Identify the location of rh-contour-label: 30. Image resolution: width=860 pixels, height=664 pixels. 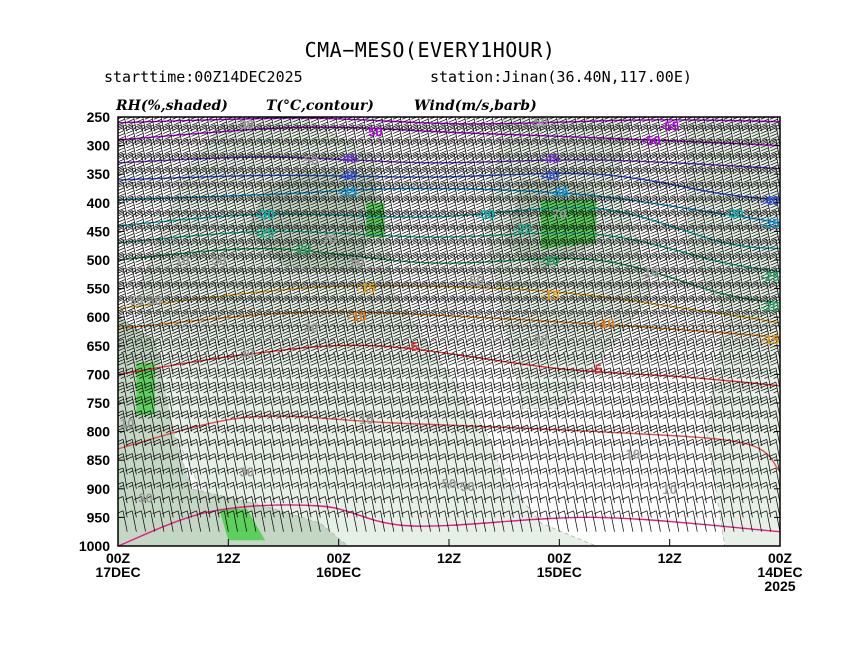
(246, 353).